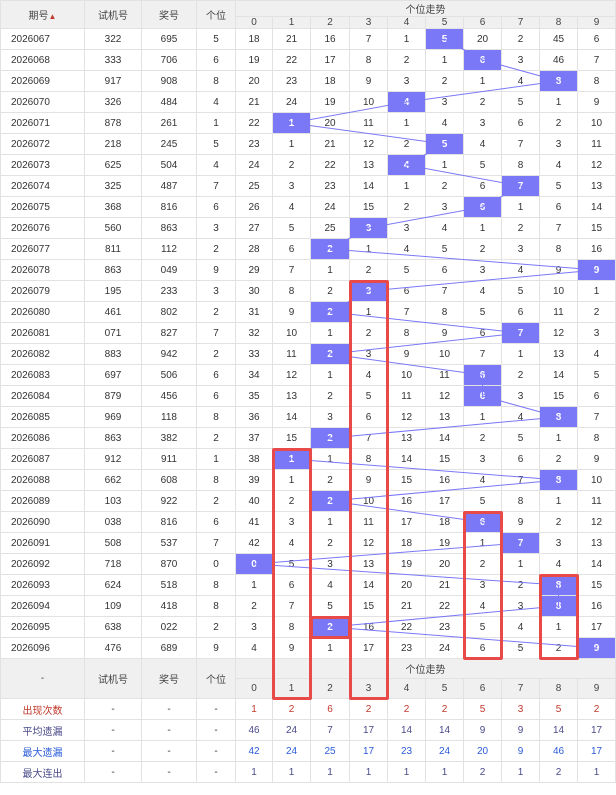  What do you see at coordinates (113, 270) in the screenshot?
I see `trial-number-cell: 863` at bounding box center [113, 270].